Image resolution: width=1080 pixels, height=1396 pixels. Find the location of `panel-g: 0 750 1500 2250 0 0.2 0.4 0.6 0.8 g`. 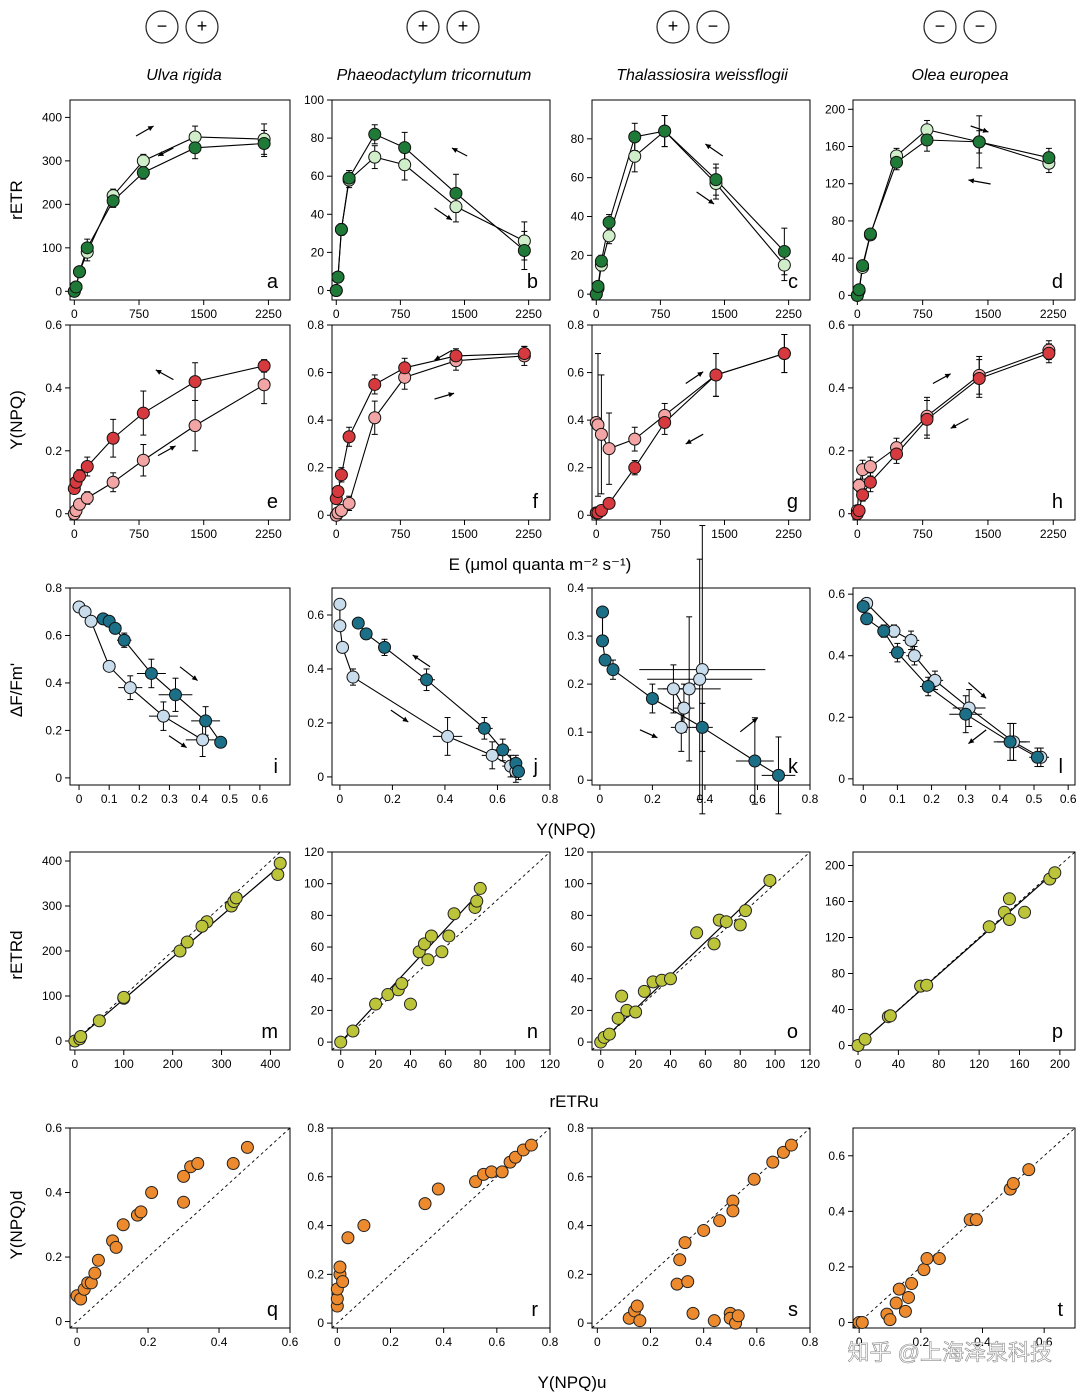

panel-g: 0 750 1500 2250 0 0.2 0.4 0.6 0.8 g is located at coordinates (689, 429).